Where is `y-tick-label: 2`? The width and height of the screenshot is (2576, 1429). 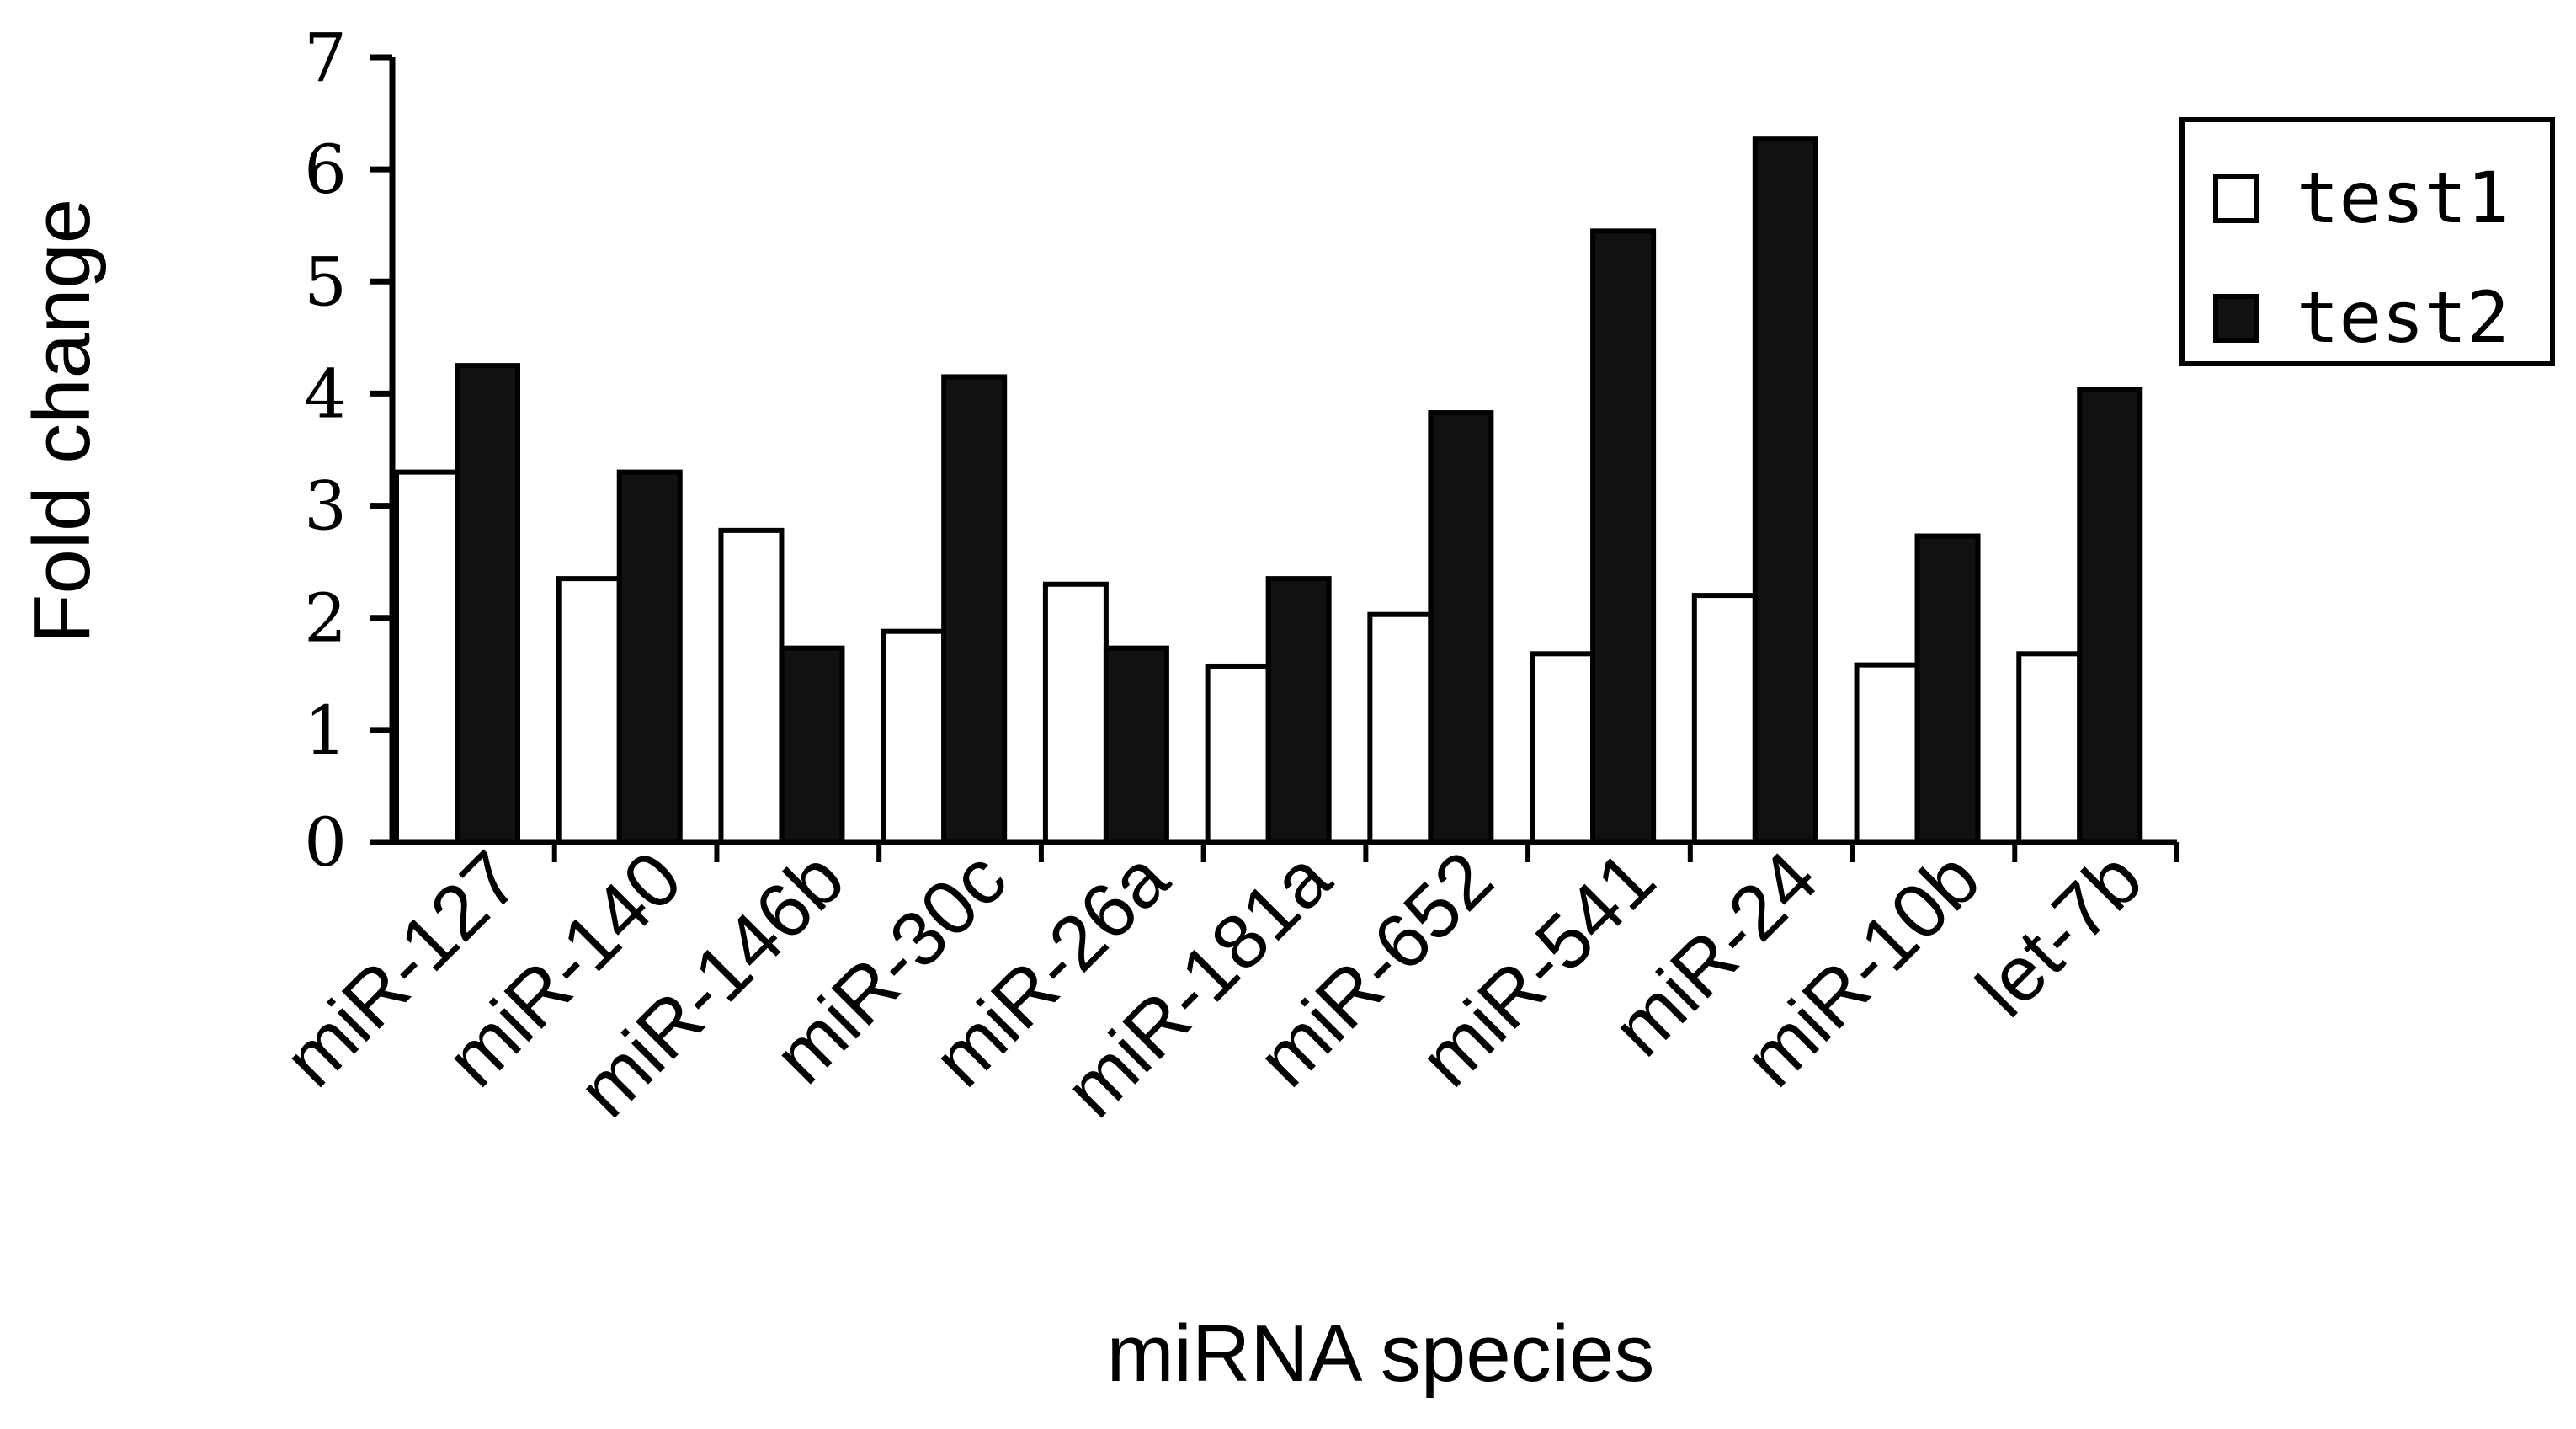
y-tick-label: 2 is located at coordinates (325, 618).